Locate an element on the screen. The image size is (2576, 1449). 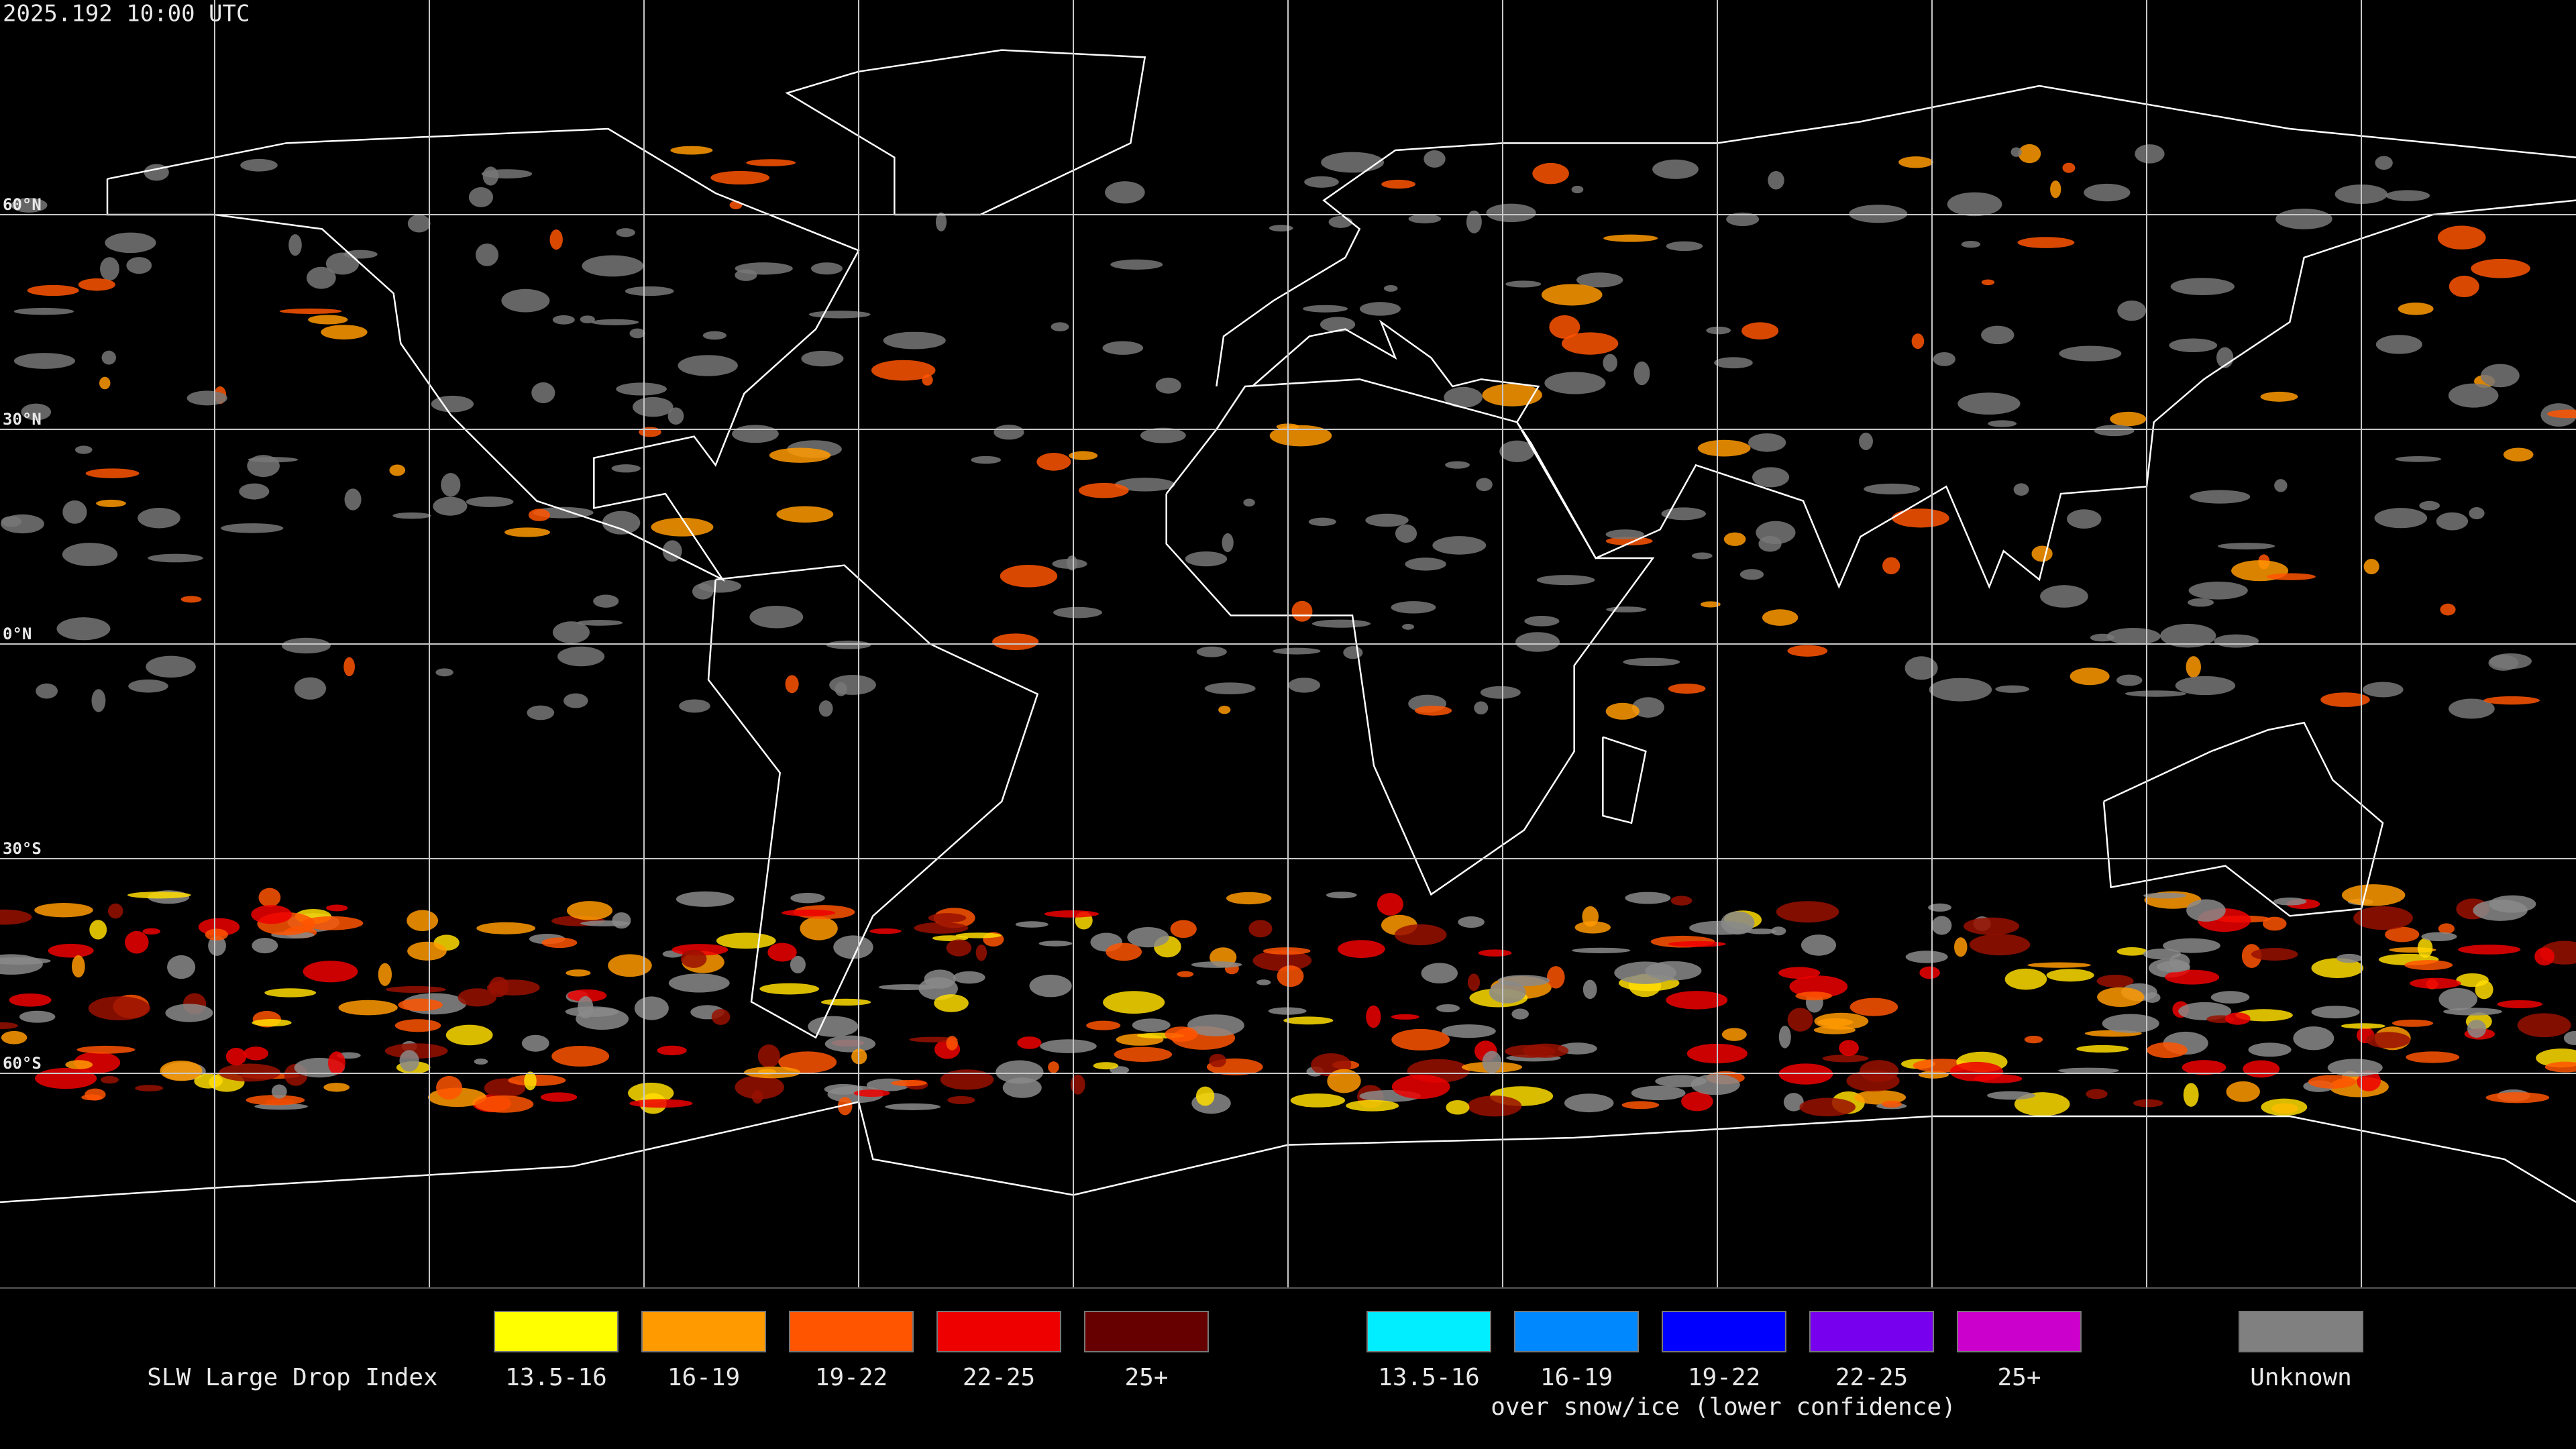
legend-label: 19-22 is located at coordinates (1724, 1377).